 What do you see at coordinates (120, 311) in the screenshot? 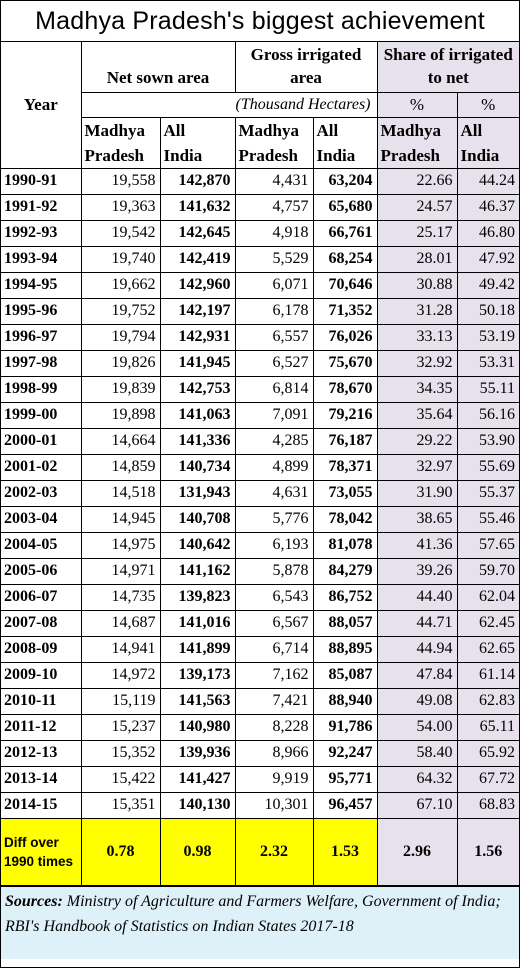
I see `net-mp-cell: 19,752` at bounding box center [120, 311].